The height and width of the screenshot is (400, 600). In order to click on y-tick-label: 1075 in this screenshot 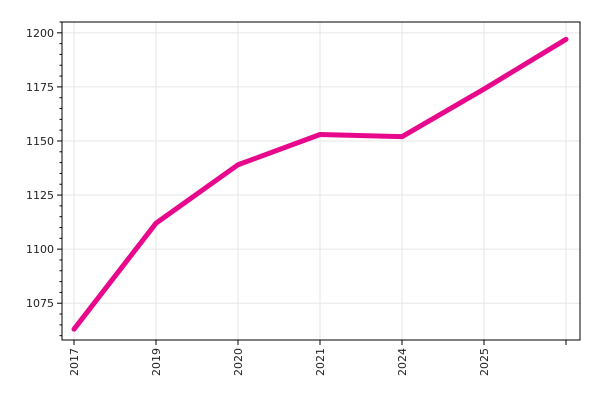, I will do `click(40, 303)`.